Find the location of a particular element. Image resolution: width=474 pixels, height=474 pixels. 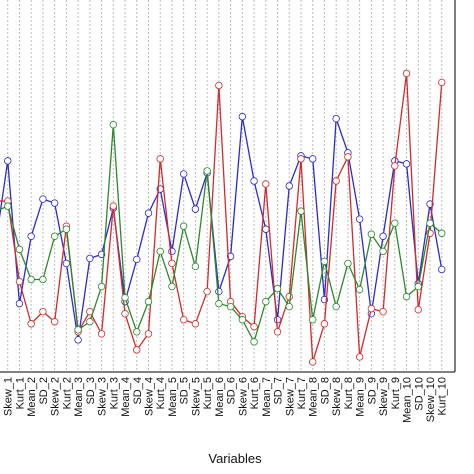

x-tick-label: Kurt_6 is located at coordinates (255, 393).